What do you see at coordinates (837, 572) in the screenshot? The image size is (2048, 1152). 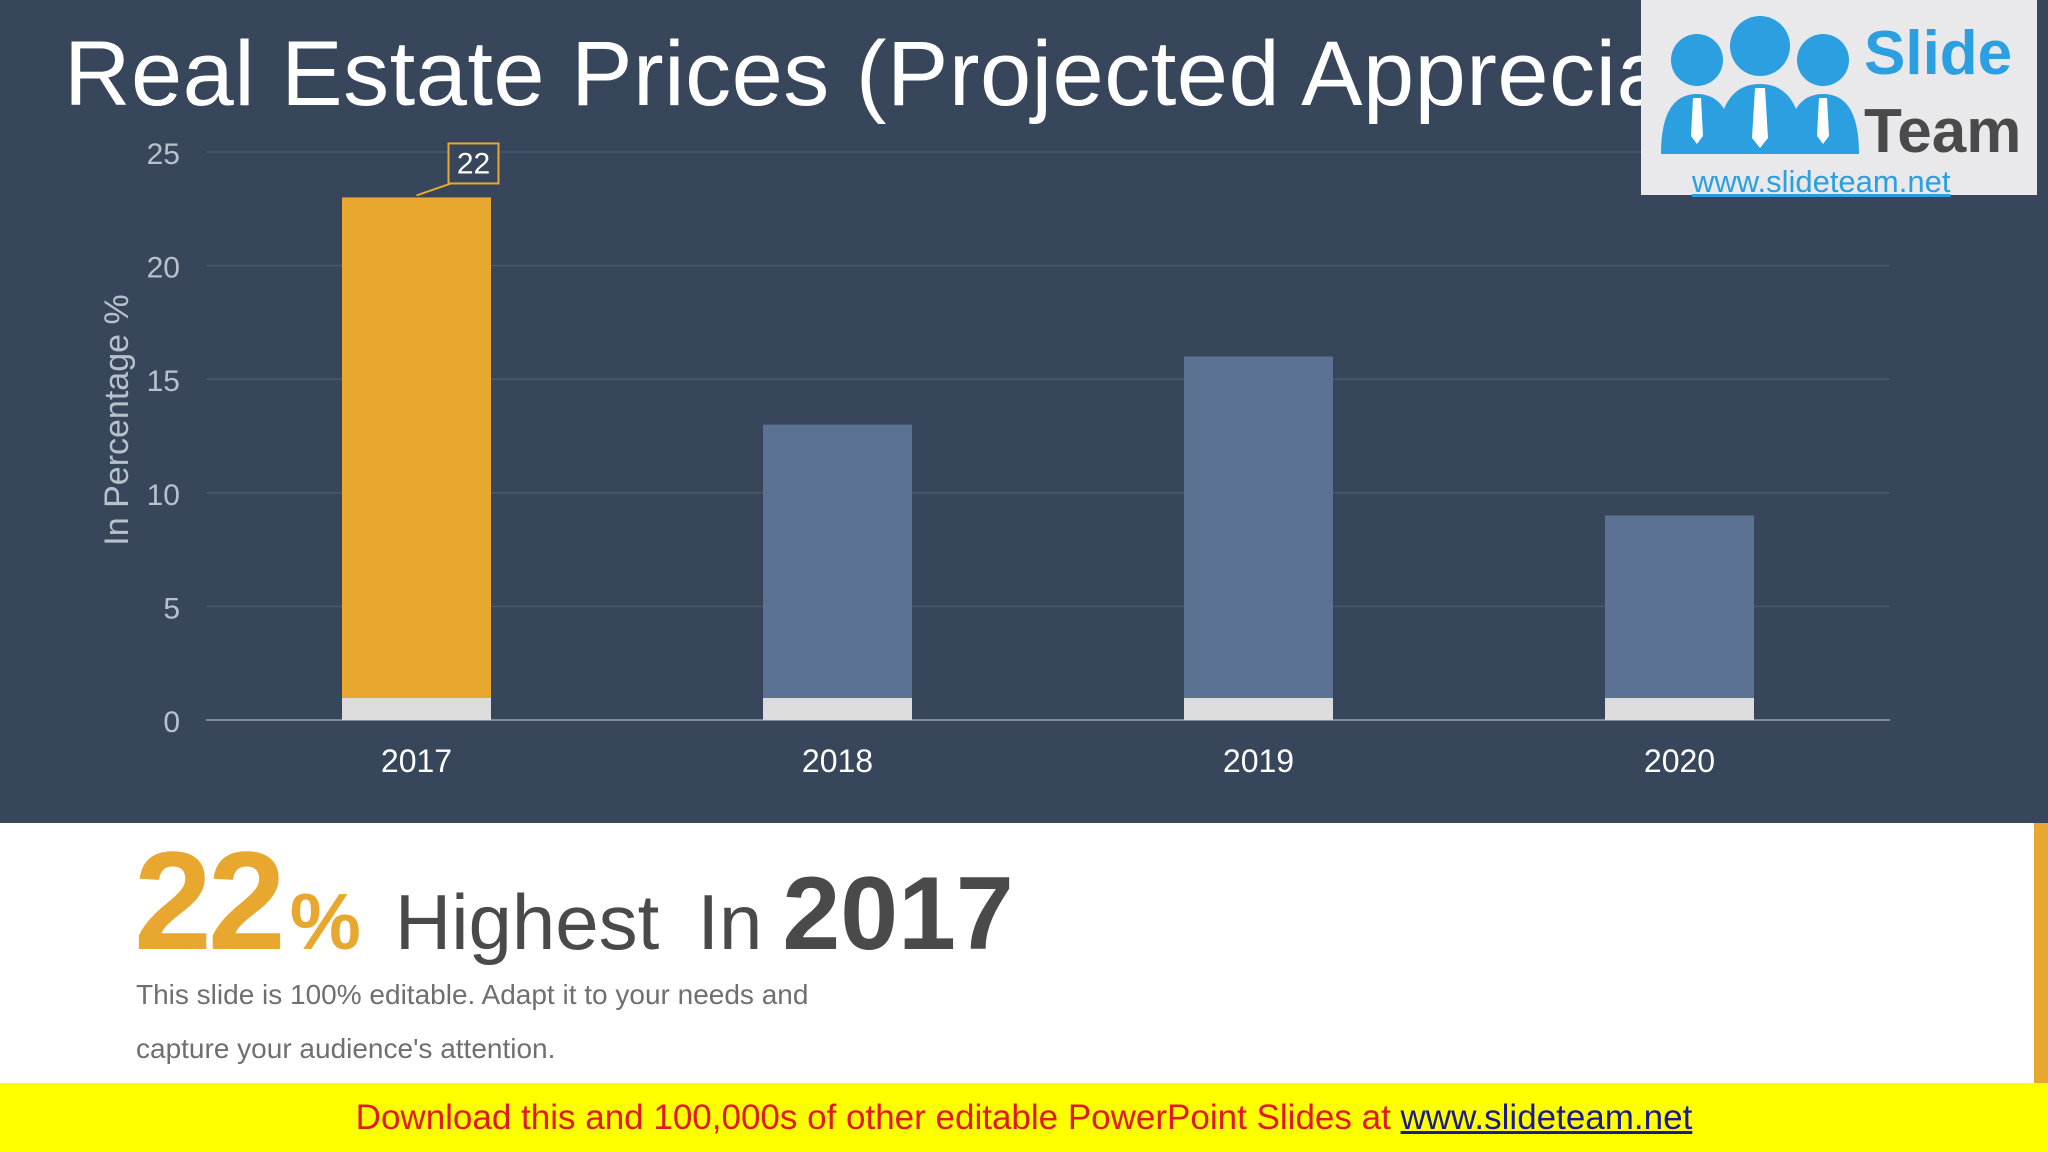 I see `bar-2018` at bounding box center [837, 572].